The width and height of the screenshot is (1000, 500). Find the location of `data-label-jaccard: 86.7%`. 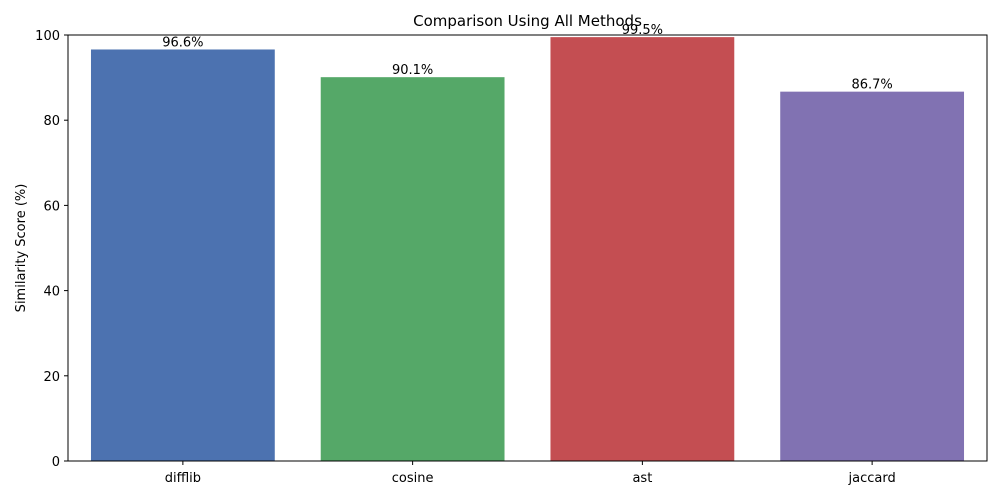

data-label-jaccard: 86.7% is located at coordinates (871, 85).